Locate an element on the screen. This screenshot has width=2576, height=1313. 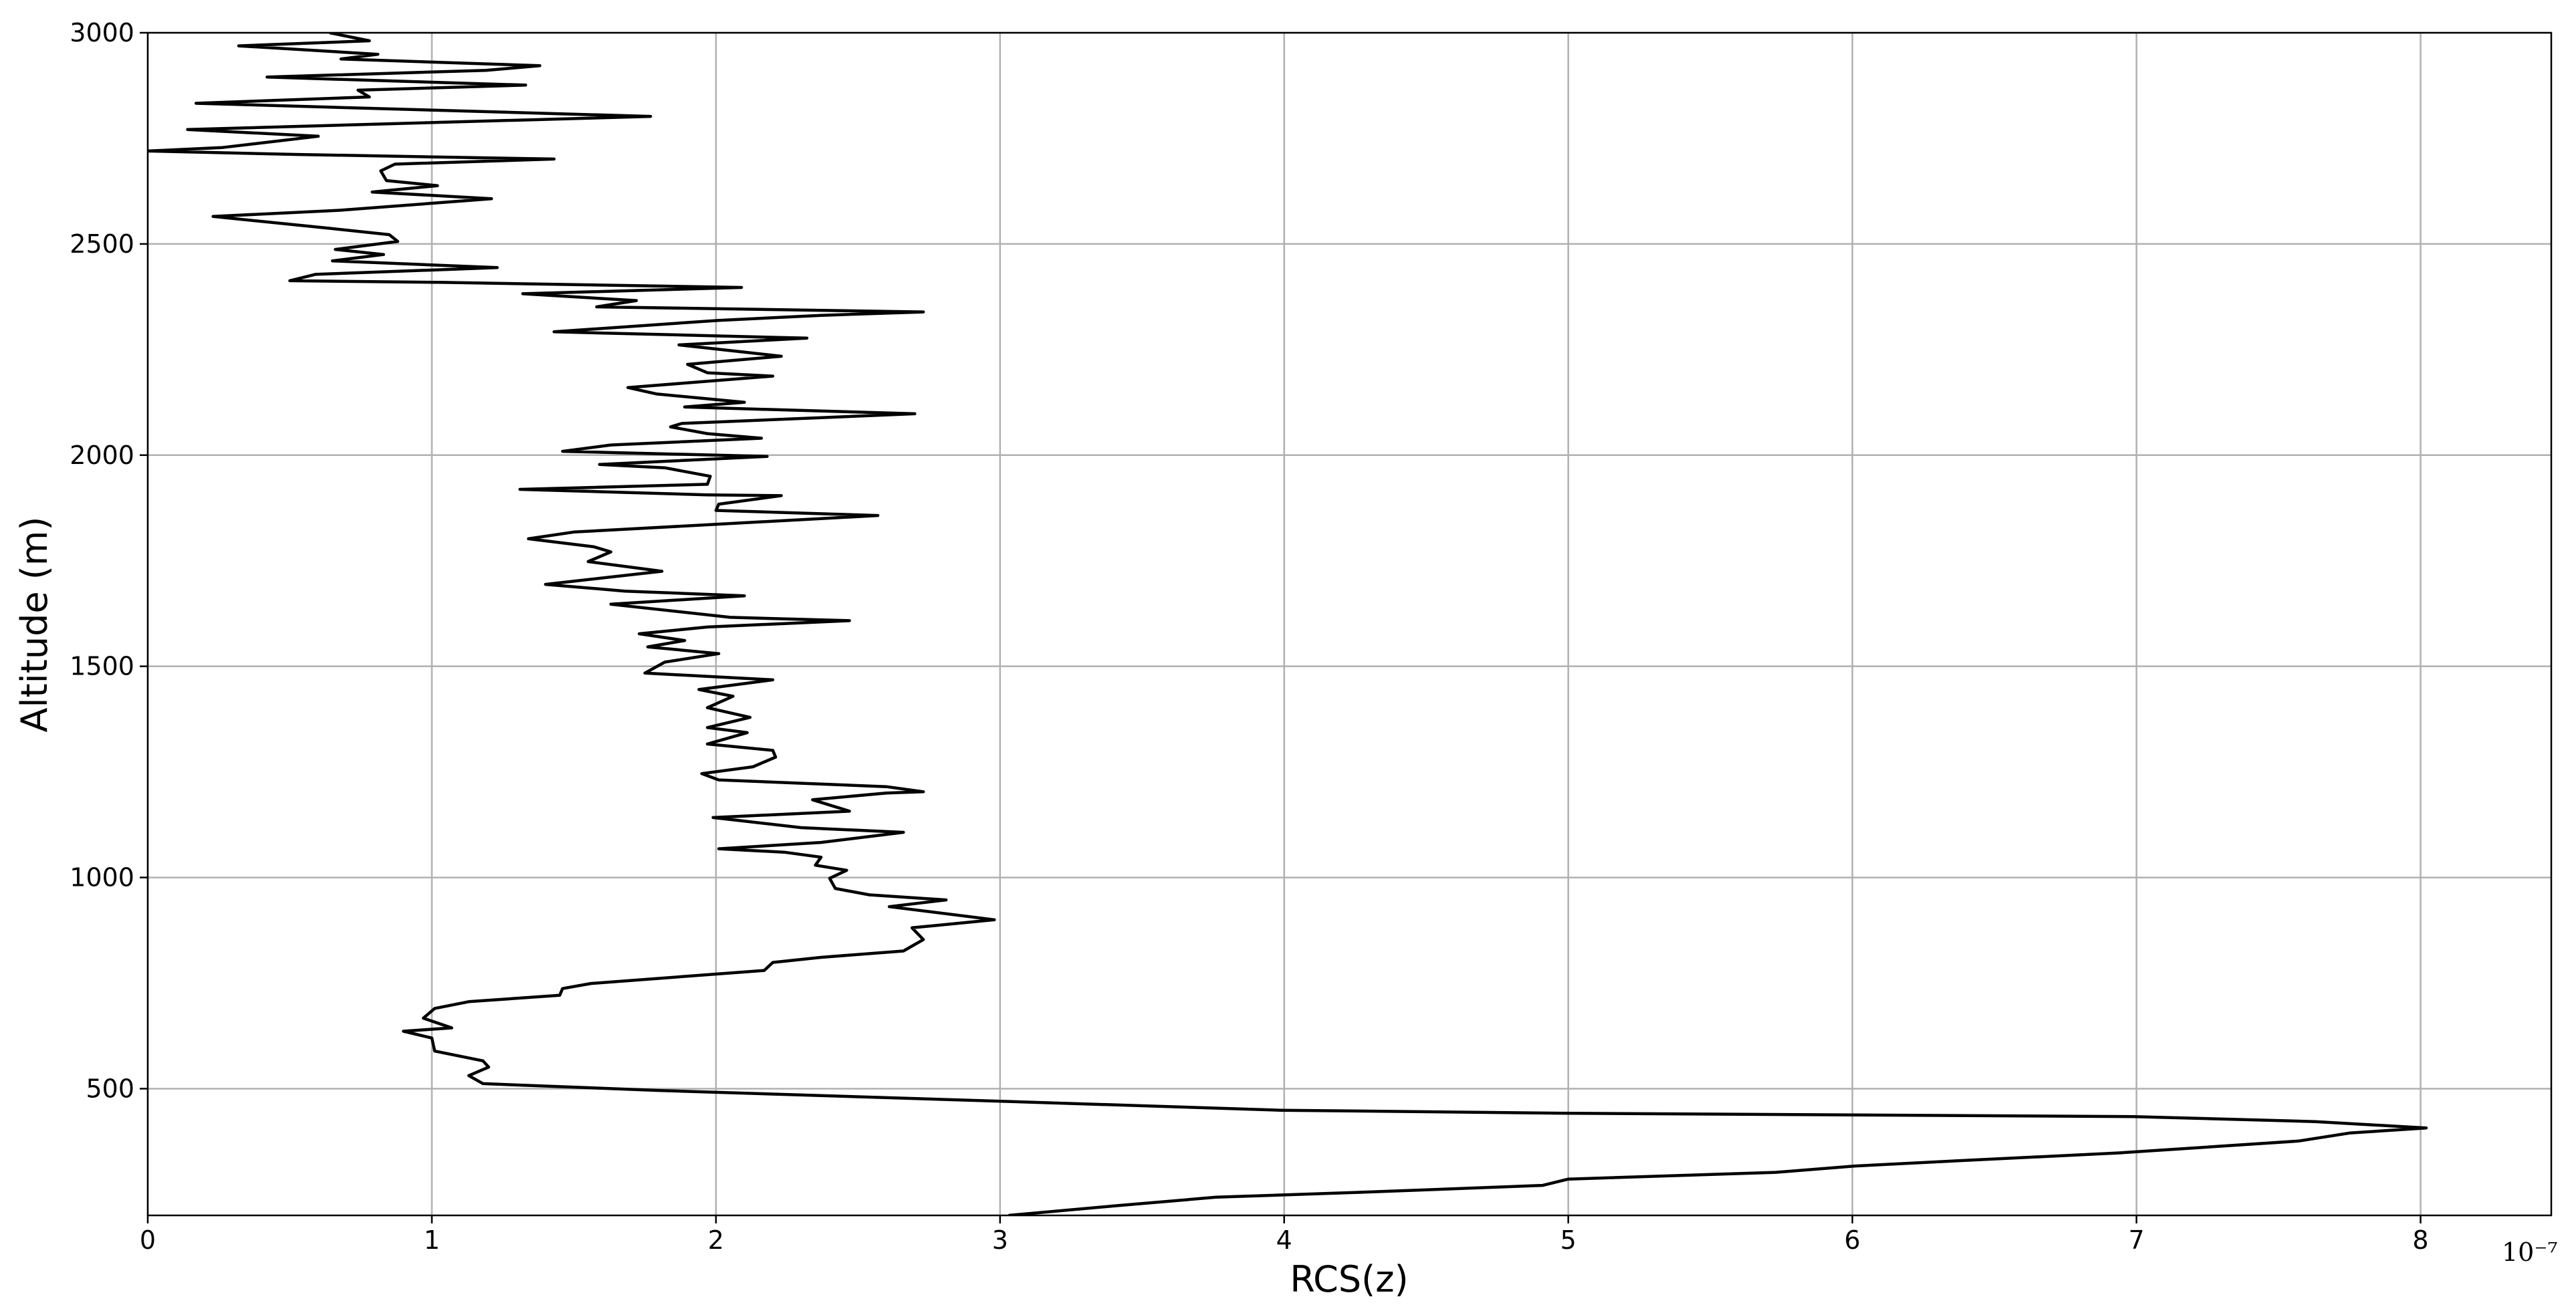
x-tick-label: 8 is located at coordinates (2420, 1240).